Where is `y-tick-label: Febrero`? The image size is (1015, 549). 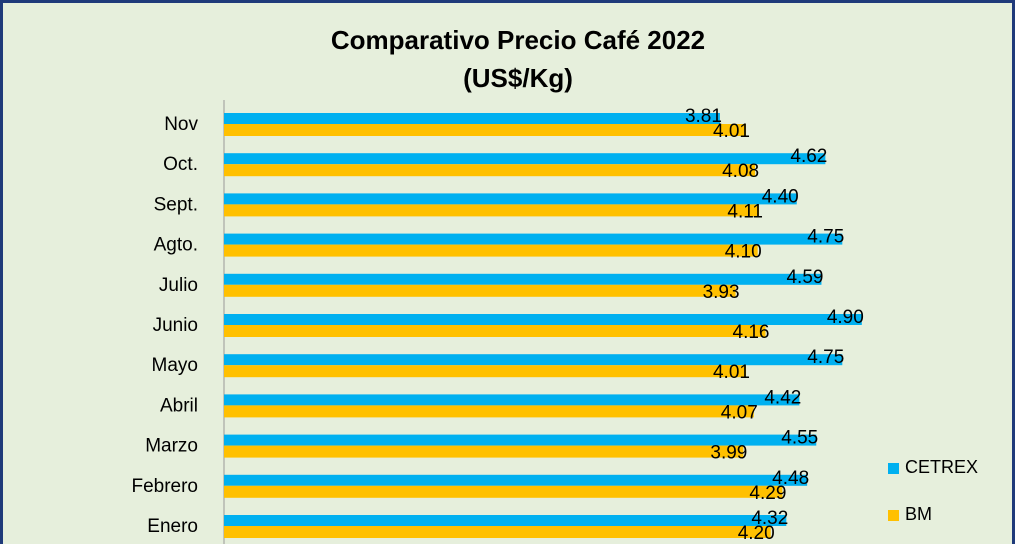
y-tick-label: Febrero is located at coordinates (164, 486).